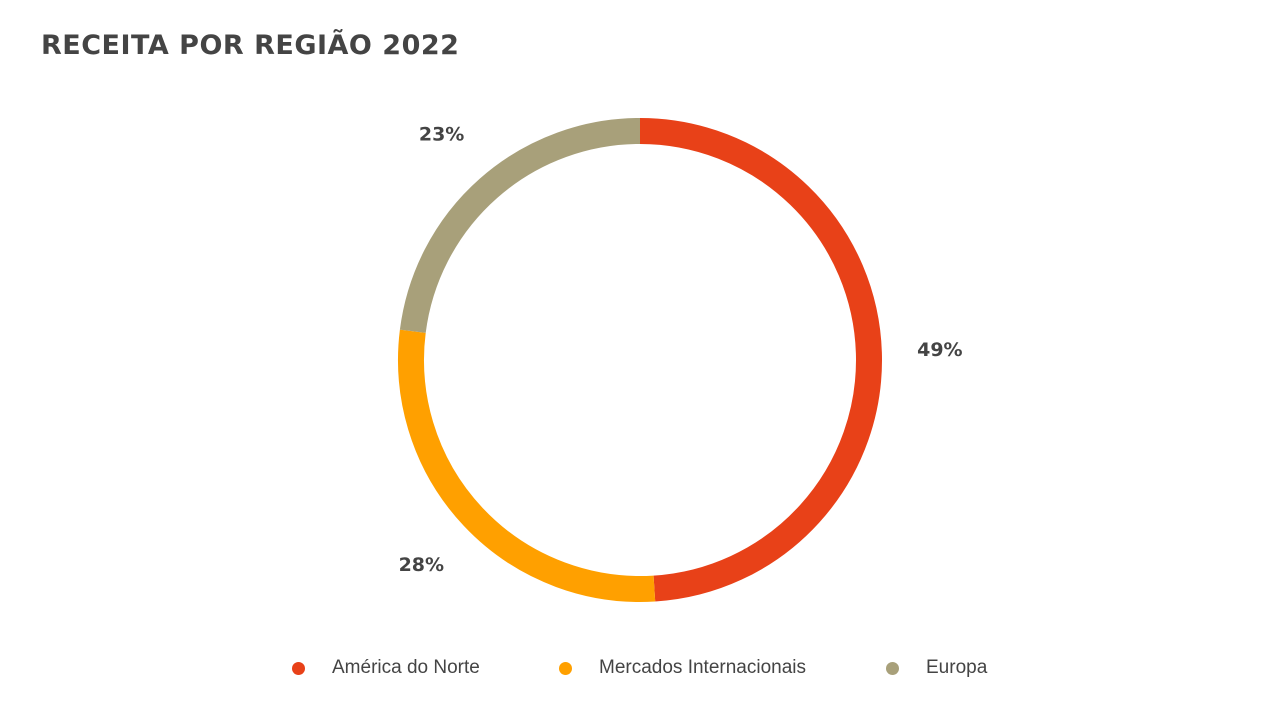  I want to click on legend-item-europa: Europa, so click(936, 668).